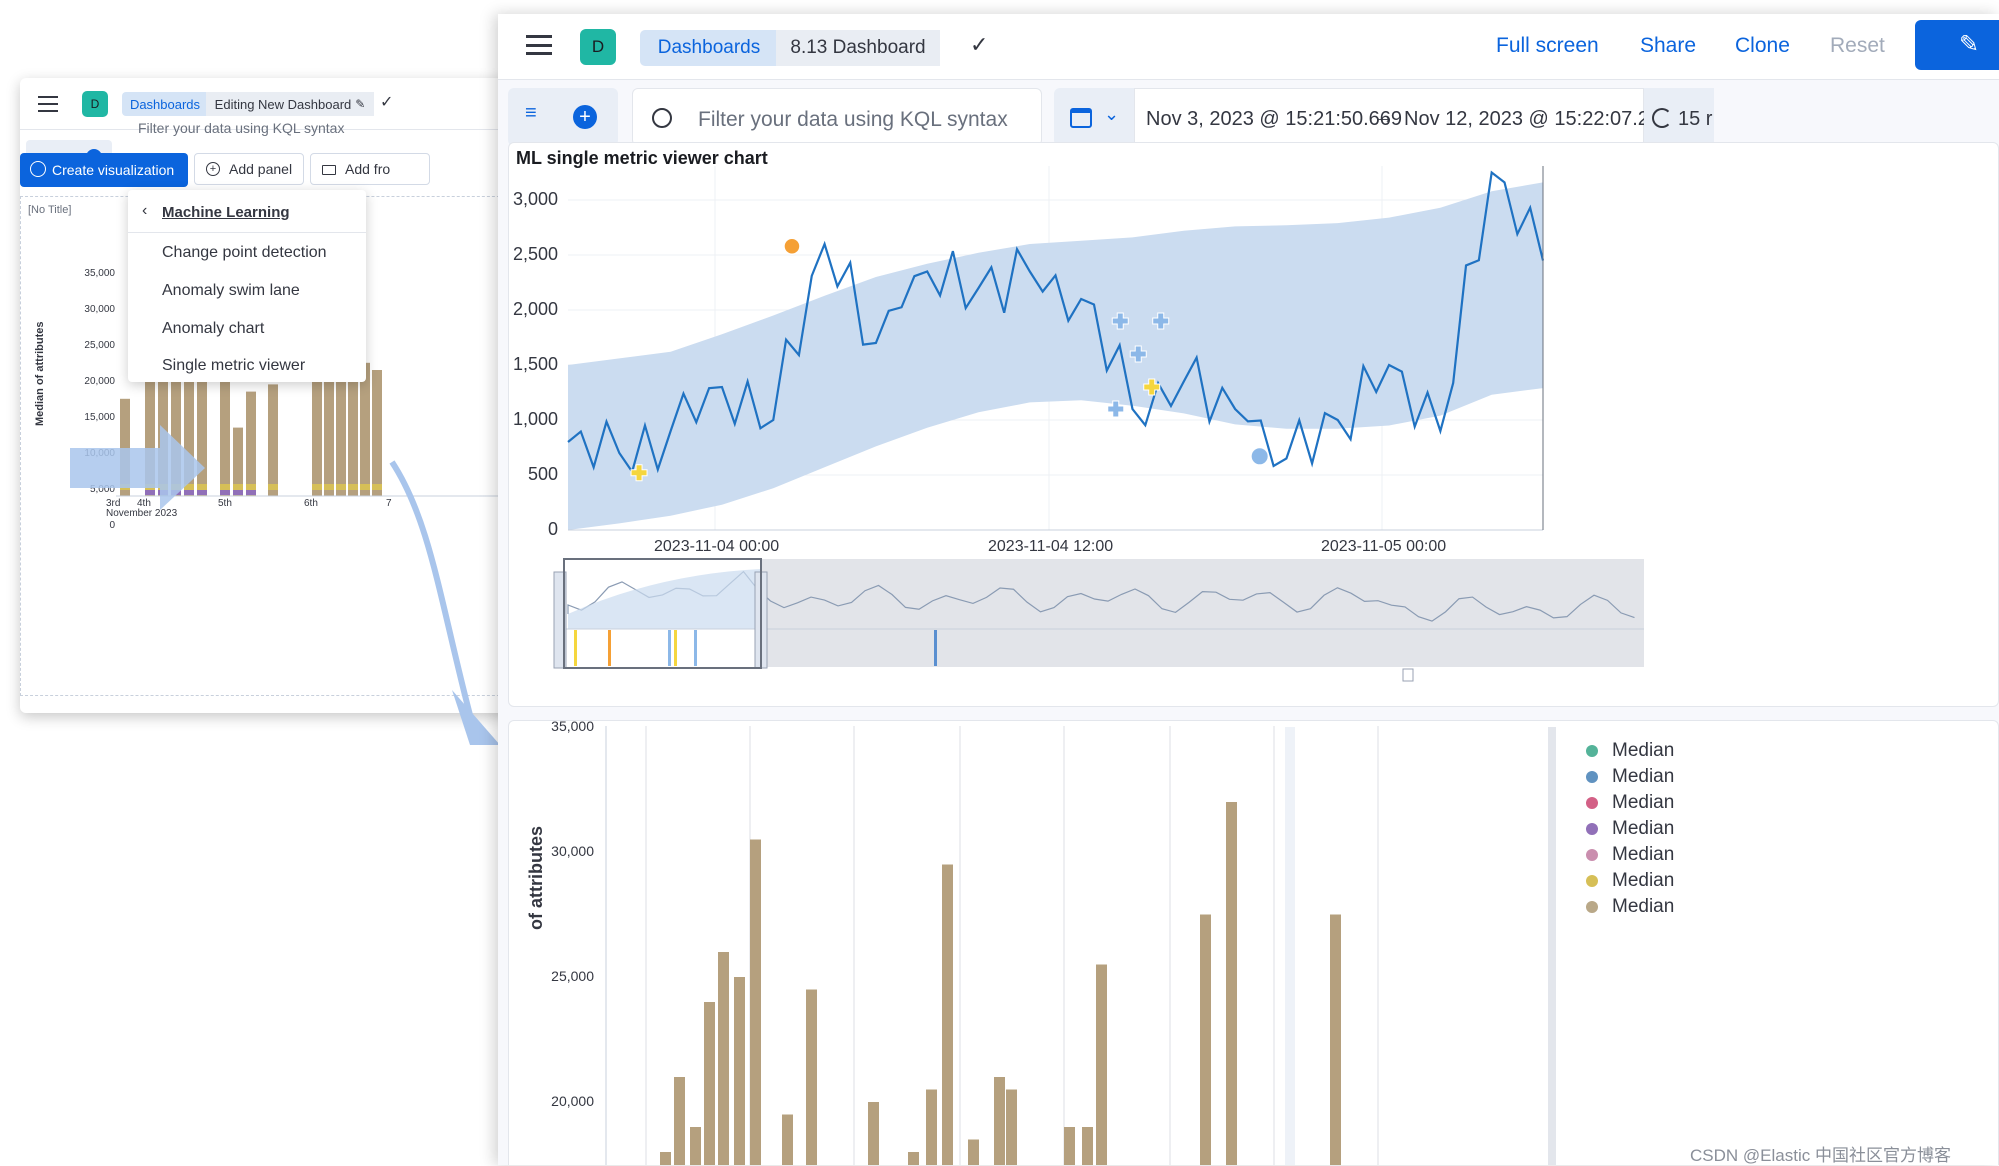 This screenshot has height=1166, width=1999. What do you see at coordinates (249, 169) in the screenshot?
I see `add-panel-button: Add panel` at bounding box center [249, 169].